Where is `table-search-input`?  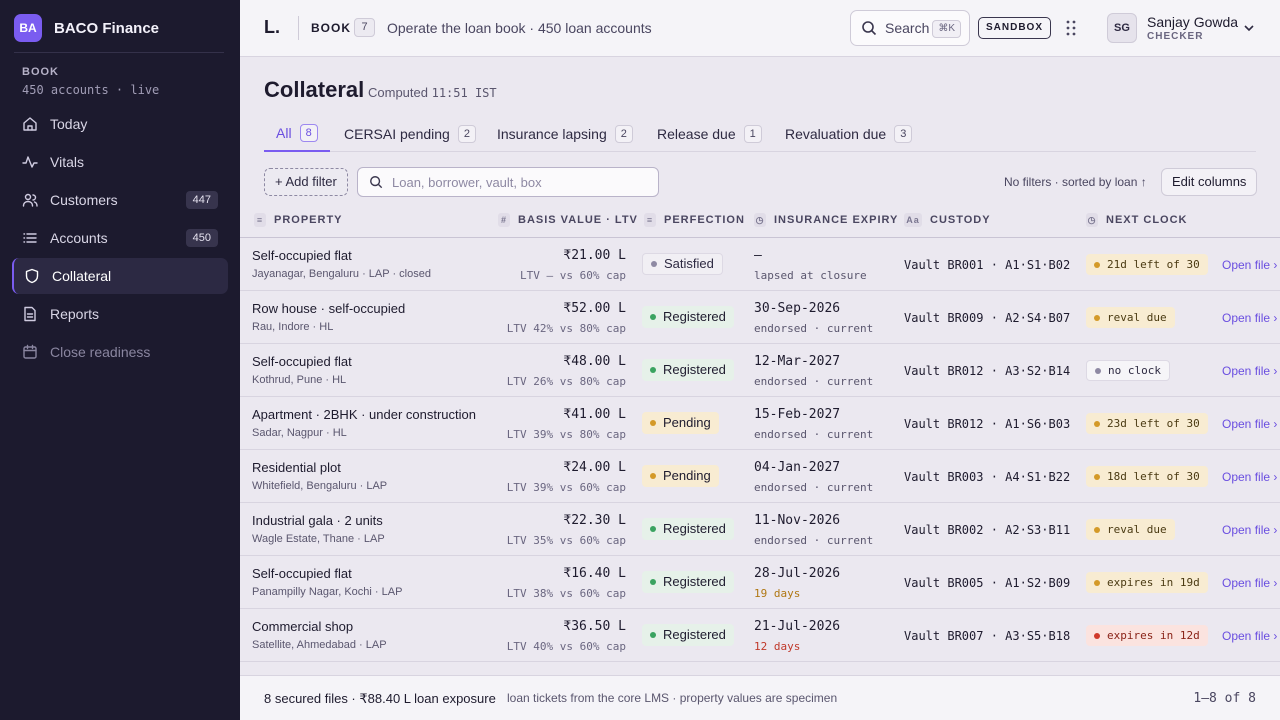
table-search-input is located at coordinates (508, 182).